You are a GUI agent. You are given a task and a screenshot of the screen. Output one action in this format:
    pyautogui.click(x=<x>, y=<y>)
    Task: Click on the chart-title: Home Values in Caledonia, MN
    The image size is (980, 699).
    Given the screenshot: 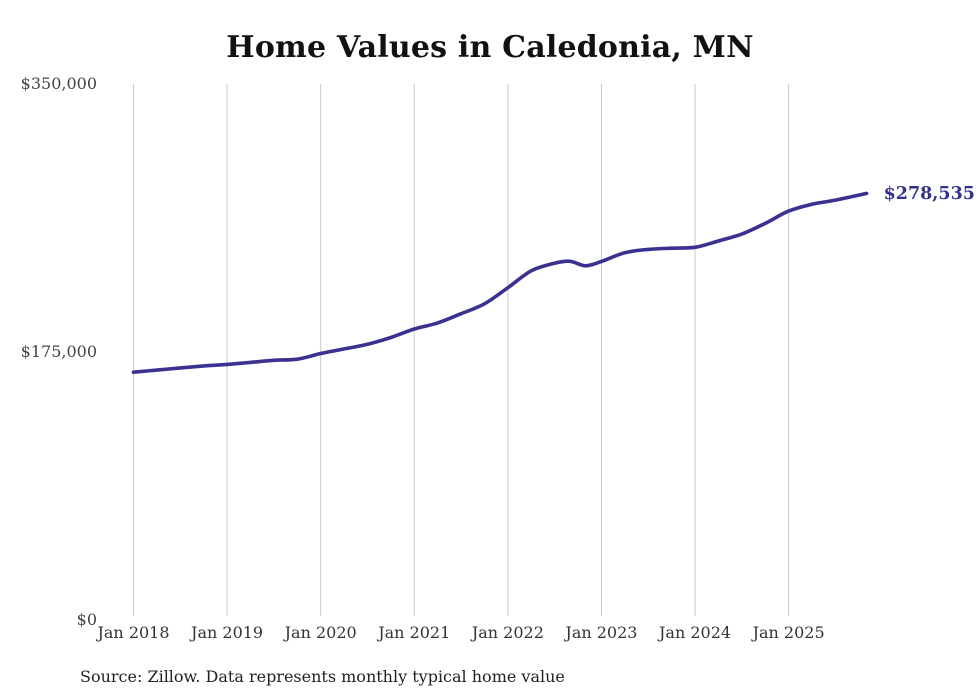 What is the action you would take?
    pyautogui.click(x=490, y=47)
    